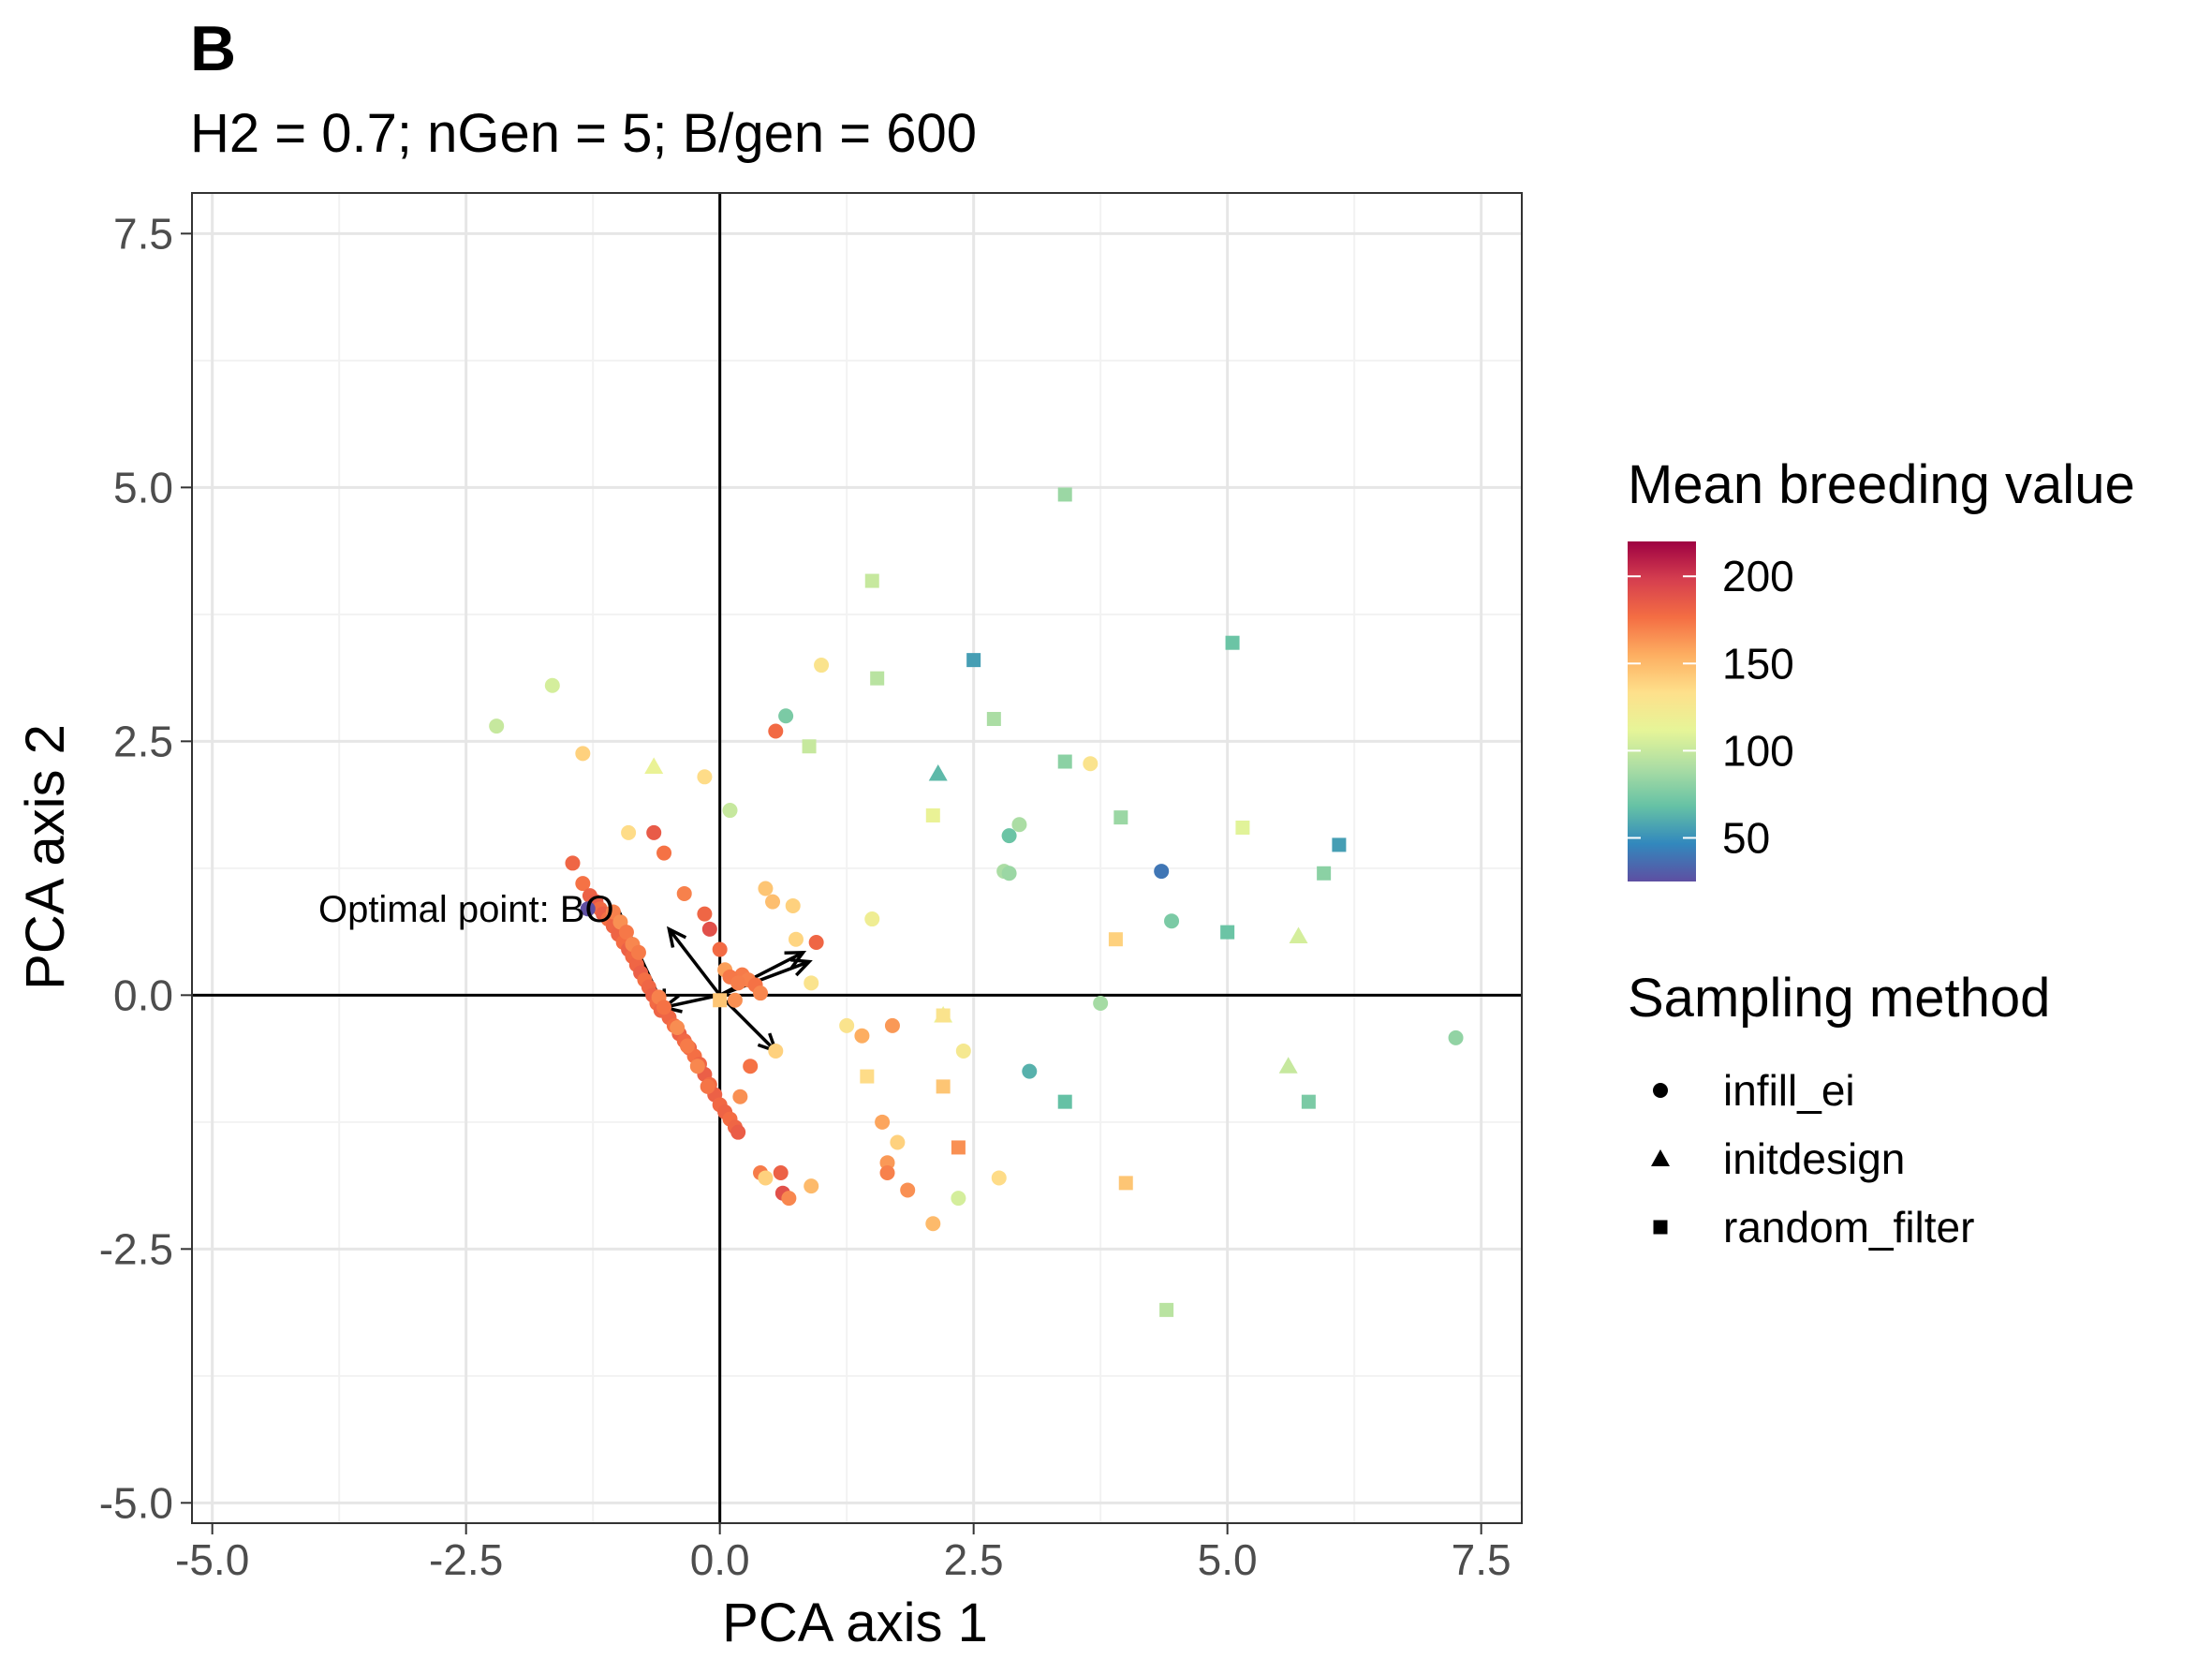 Image resolution: width=2212 pixels, height=1659 pixels. Describe the element at coordinates (1789, 1090) in the screenshot. I see `legend-label: infill_ei` at that location.